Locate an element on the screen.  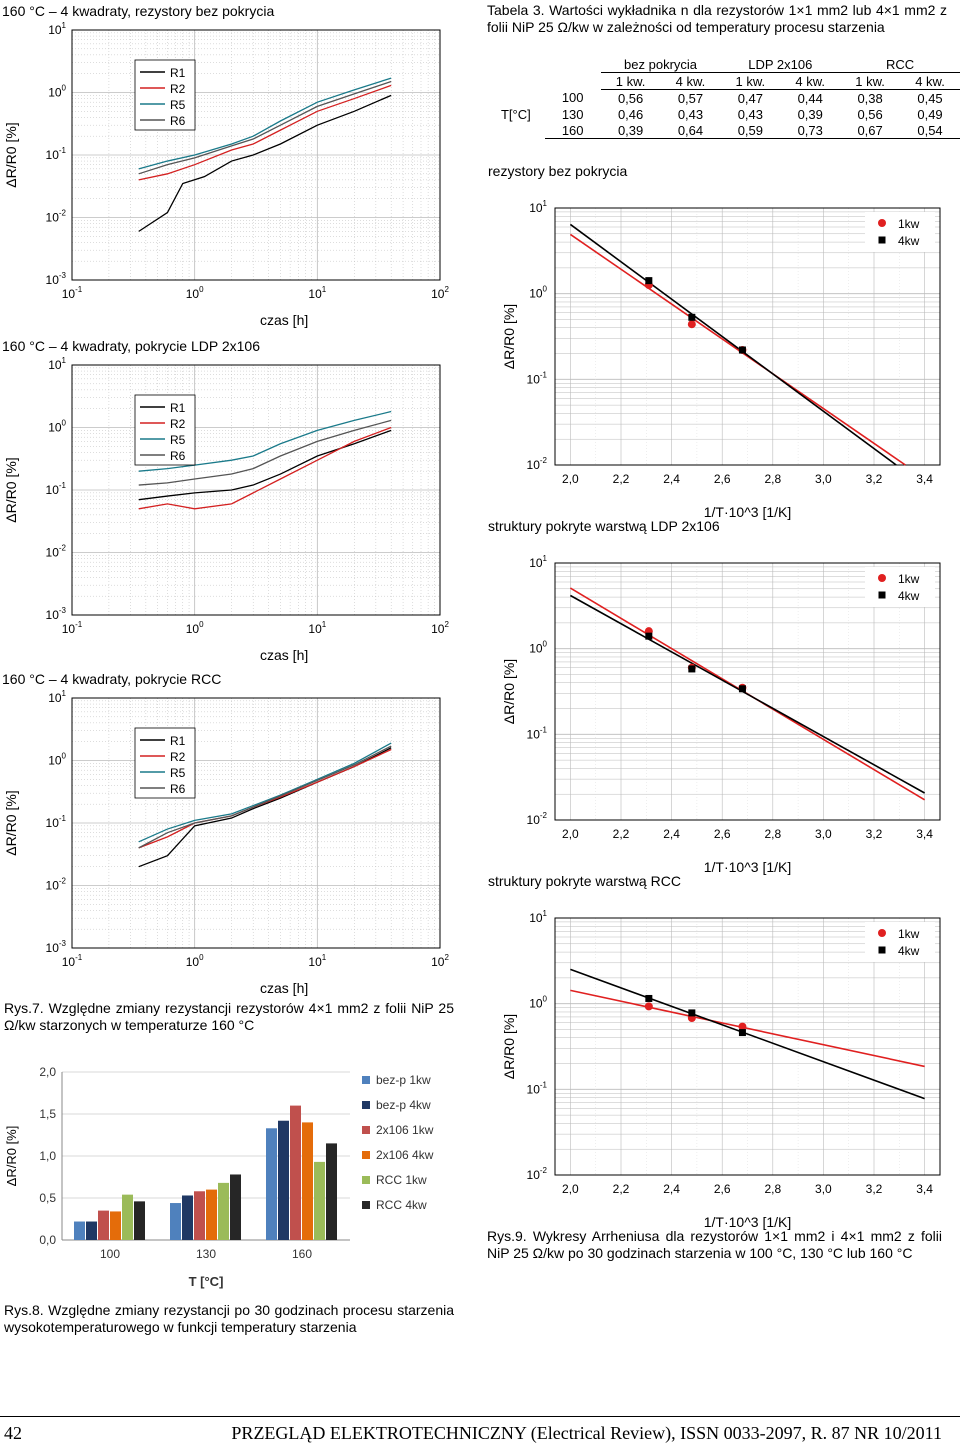
y-tick-label: 0,5 is located at coordinates (47, 1198).